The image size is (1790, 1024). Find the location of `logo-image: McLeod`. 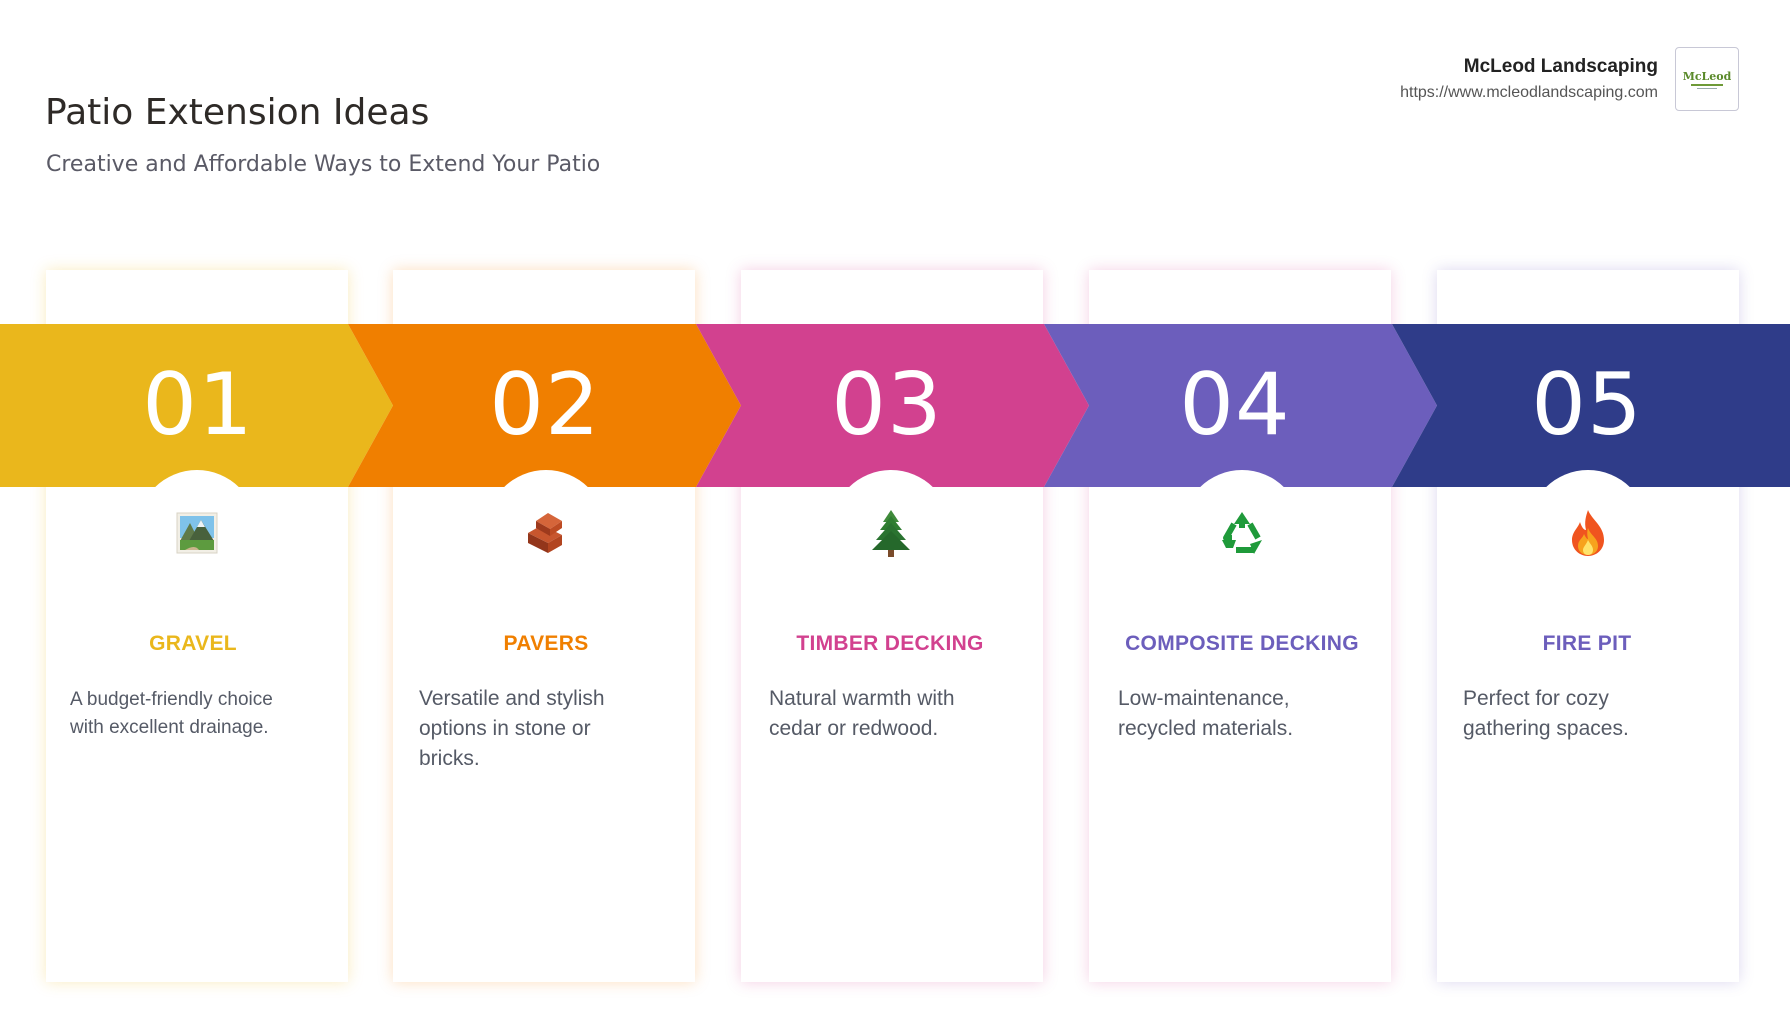

logo-image: McLeod is located at coordinates (1707, 79).